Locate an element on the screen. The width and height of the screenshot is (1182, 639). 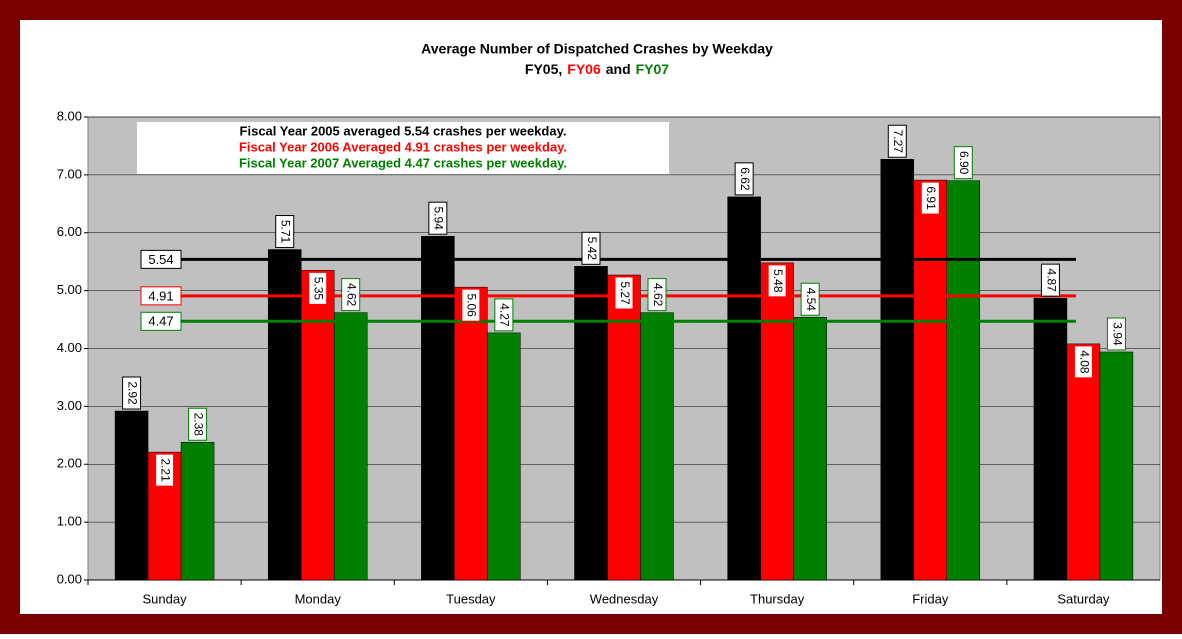
data-label: 5.94 is located at coordinates (439, 219).